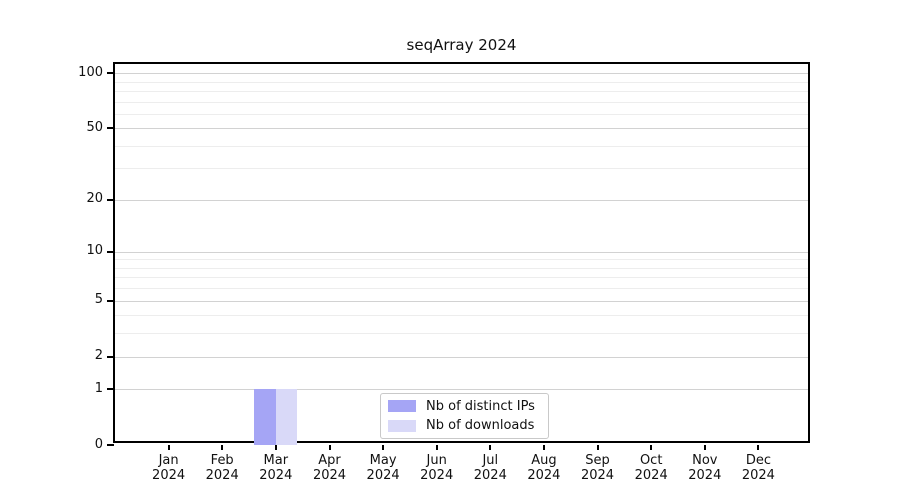 The height and width of the screenshot is (500, 900). Describe the element at coordinates (98, 444) in the screenshot. I see `y-tick-label: 0` at that location.